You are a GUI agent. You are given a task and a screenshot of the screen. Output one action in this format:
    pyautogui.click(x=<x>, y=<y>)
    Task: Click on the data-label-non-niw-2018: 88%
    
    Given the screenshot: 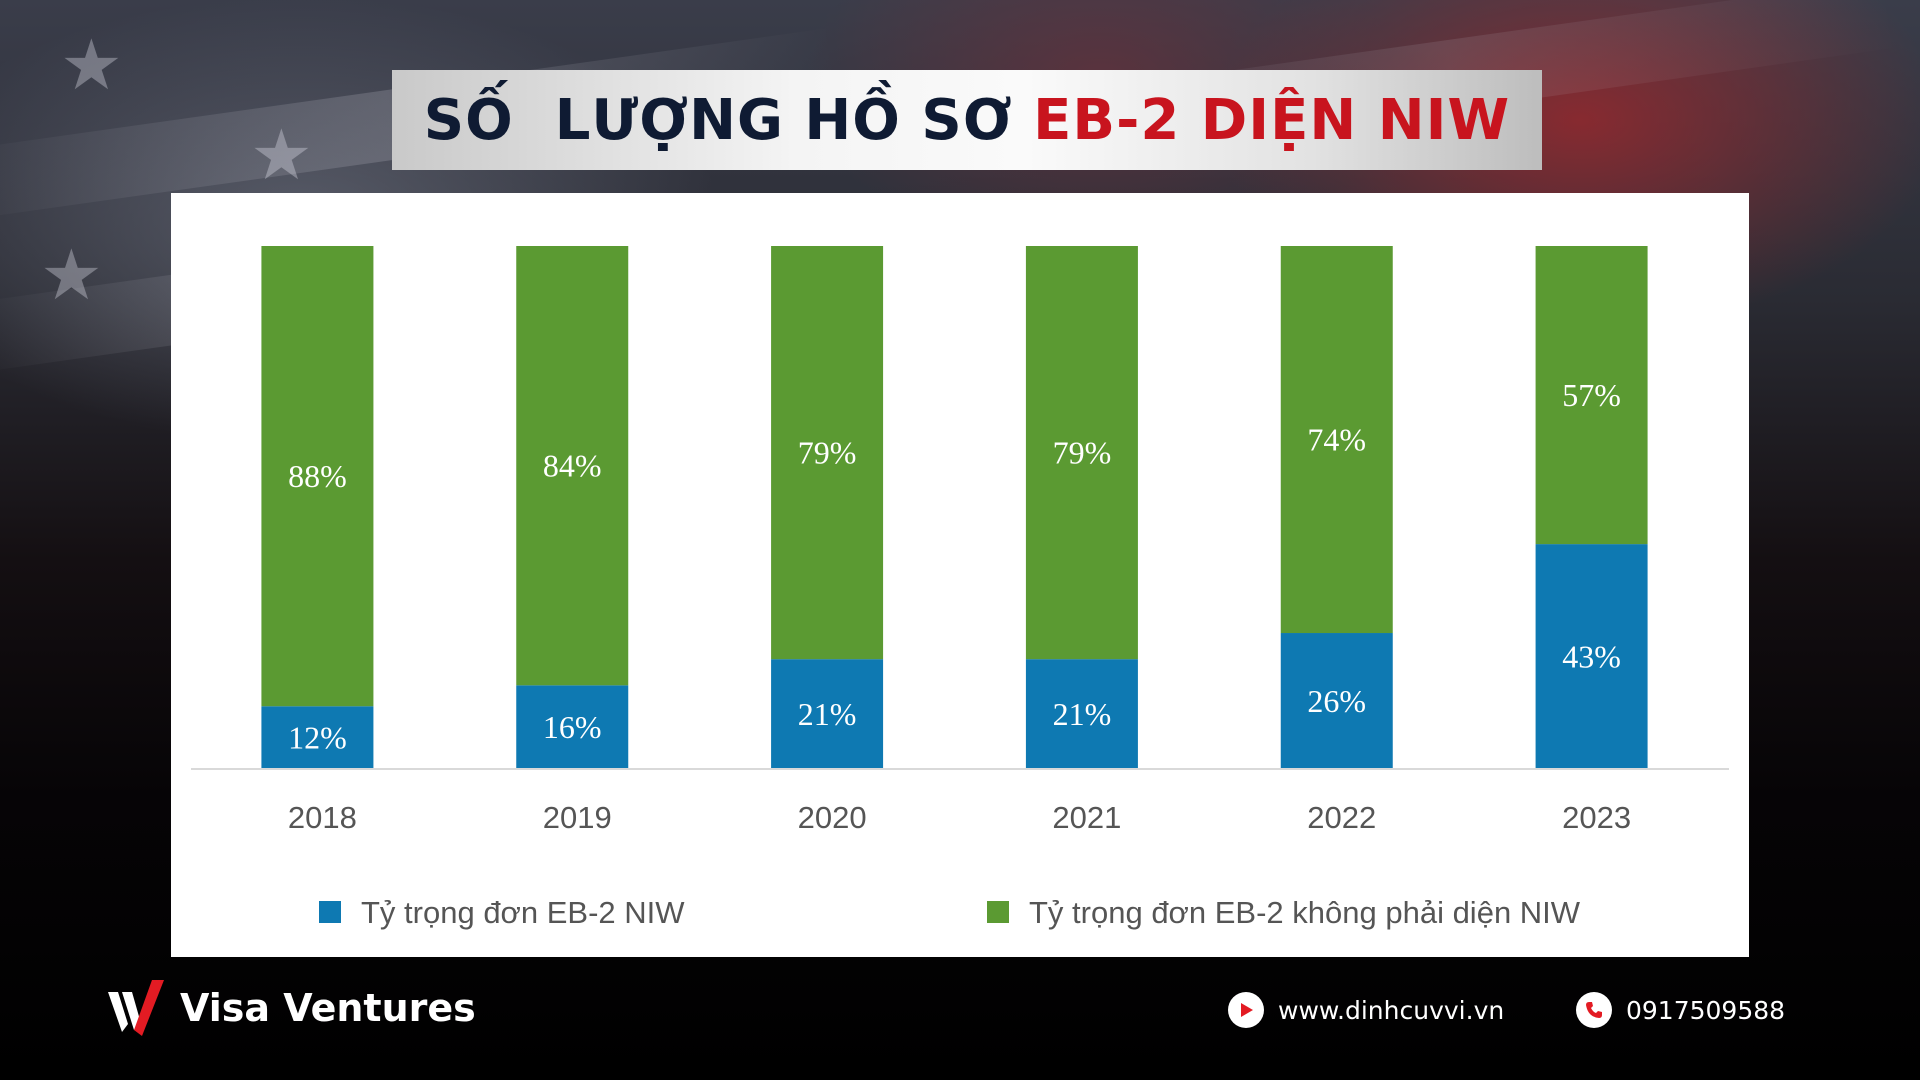 What is the action you would take?
    pyautogui.click(x=317, y=476)
    